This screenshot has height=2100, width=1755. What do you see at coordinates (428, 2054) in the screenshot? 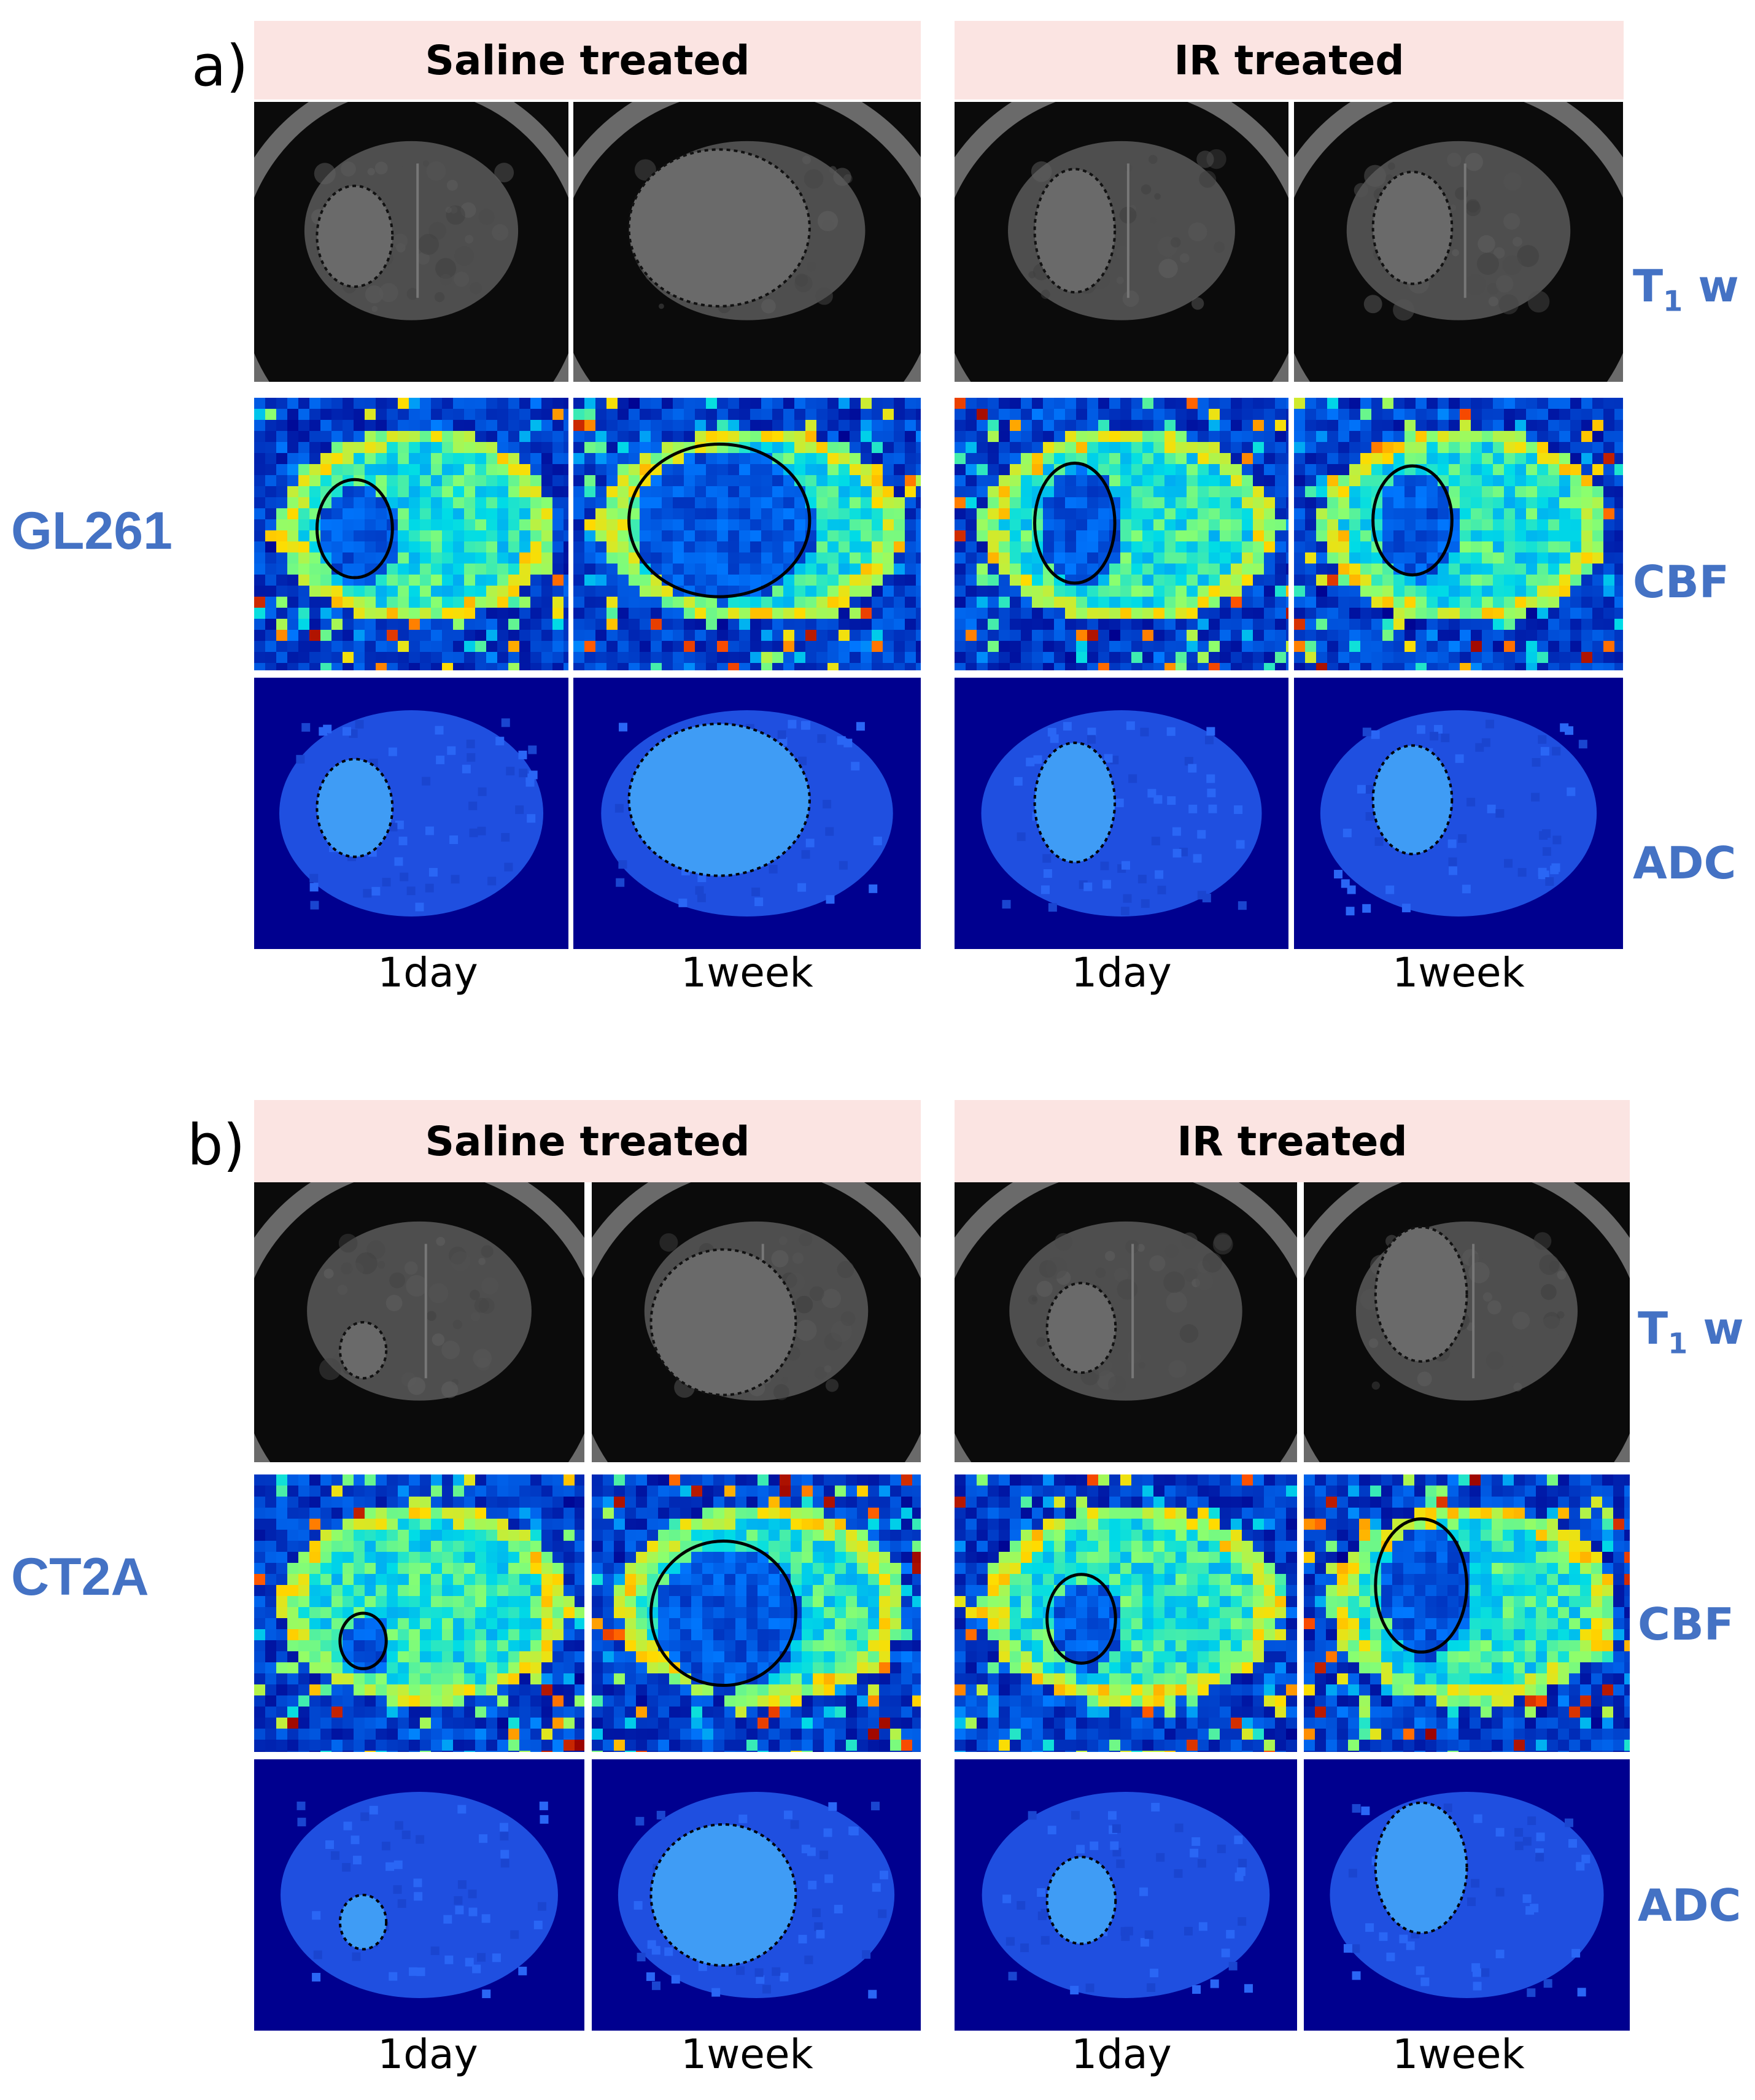
I see `timepoint-label-b1: 1day` at bounding box center [428, 2054].